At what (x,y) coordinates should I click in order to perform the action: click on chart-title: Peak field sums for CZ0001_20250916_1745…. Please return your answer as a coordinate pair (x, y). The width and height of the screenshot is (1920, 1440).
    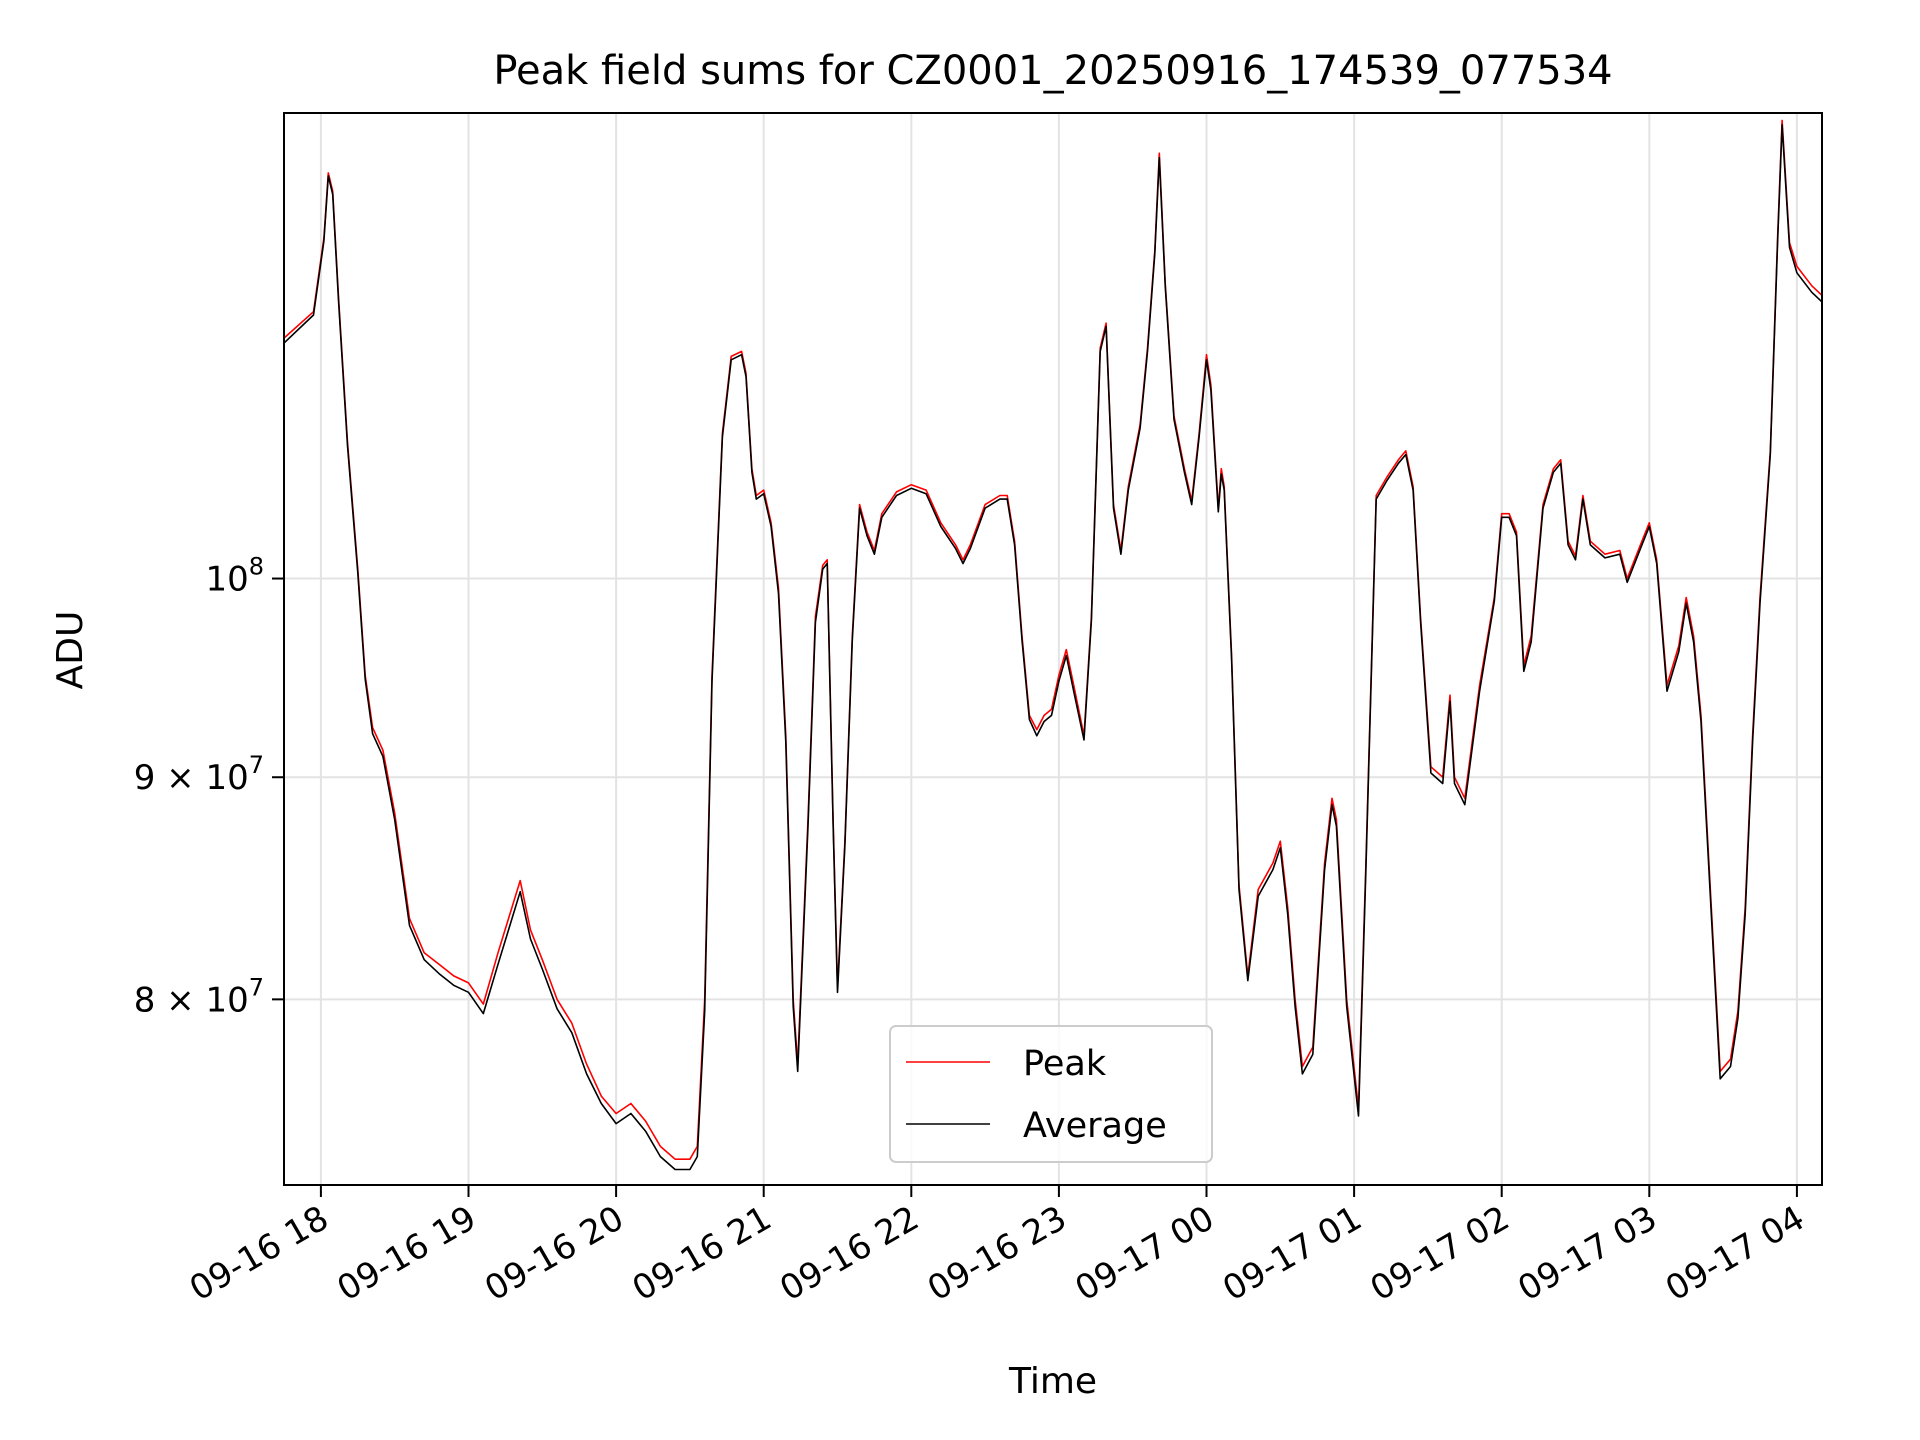
    Looking at the image, I should click on (1052, 71).